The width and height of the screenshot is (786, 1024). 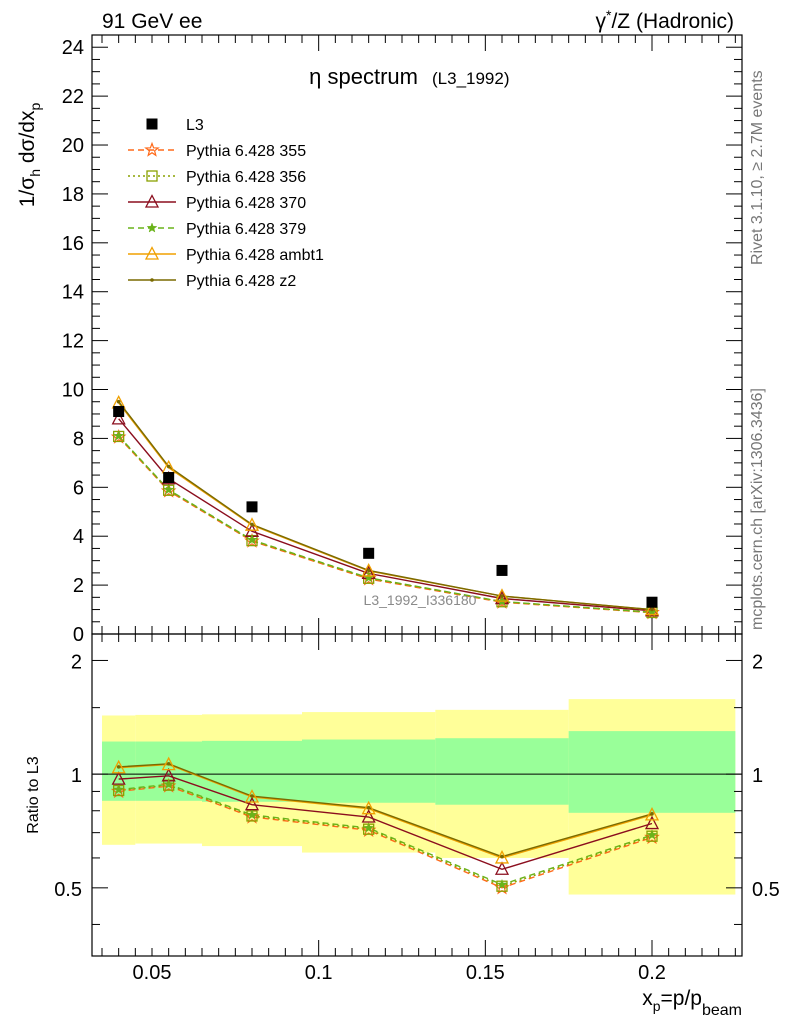 What do you see at coordinates (485, 973) in the screenshot?
I see `x-tick-label-2: 0.15` at bounding box center [485, 973].